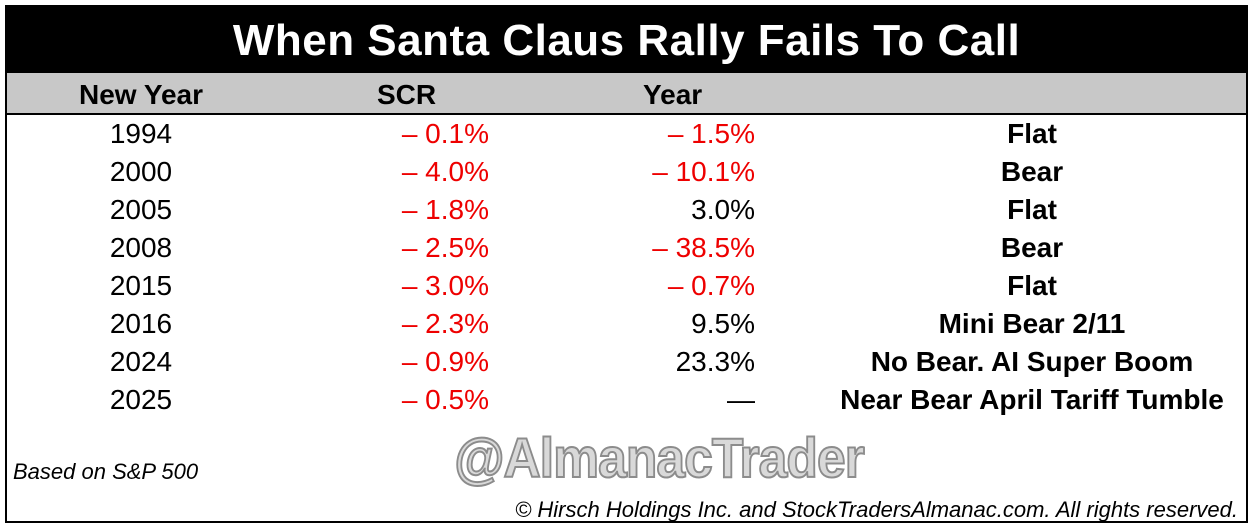 This screenshot has height=528, width=1255. I want to click on column-header-year: Year, so click(673, 94).